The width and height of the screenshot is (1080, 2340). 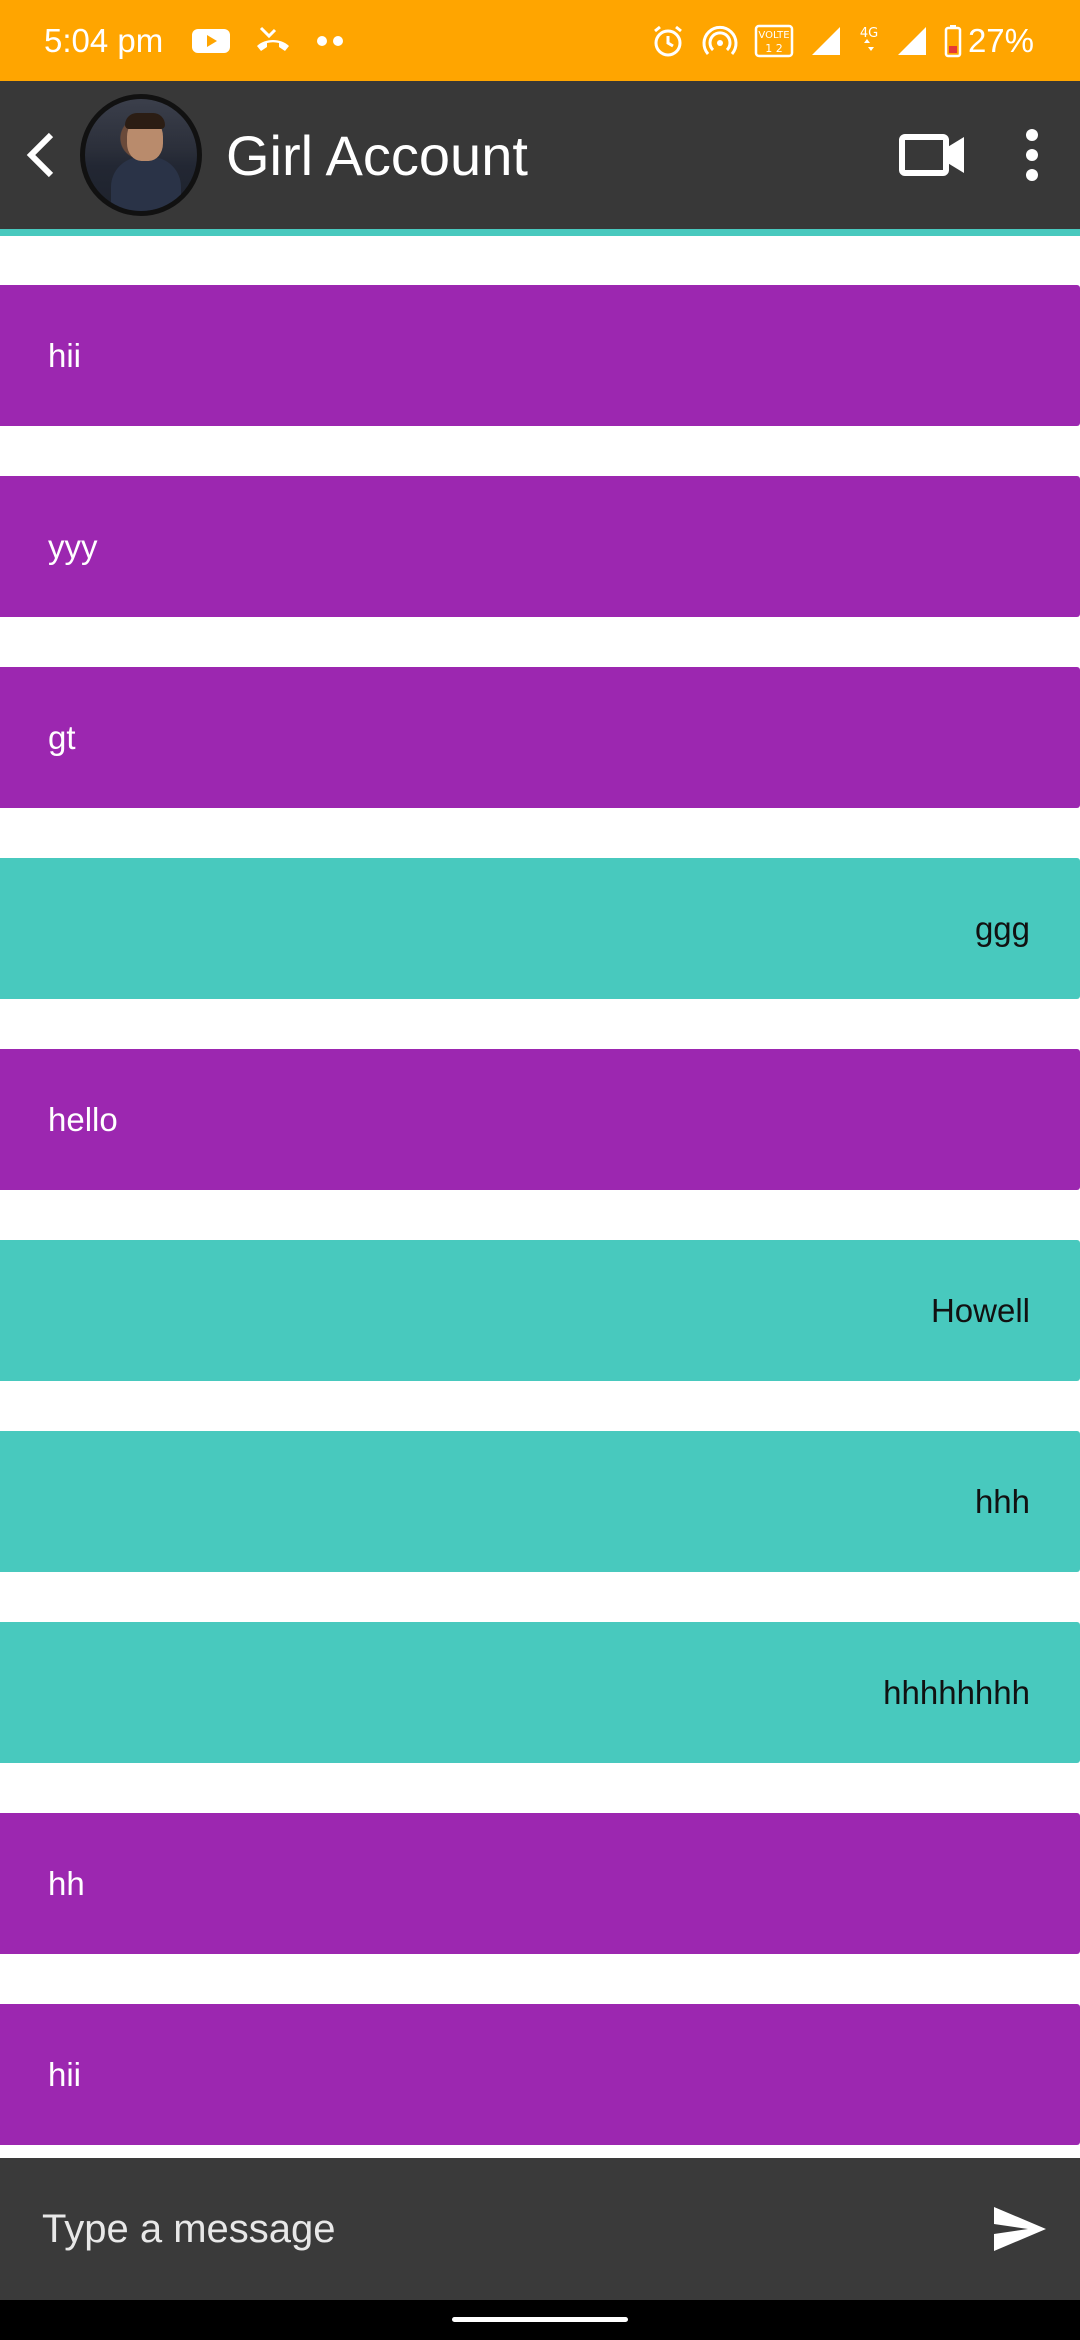 I want to click on back-arrow-icon, so click(x=40, y=155).